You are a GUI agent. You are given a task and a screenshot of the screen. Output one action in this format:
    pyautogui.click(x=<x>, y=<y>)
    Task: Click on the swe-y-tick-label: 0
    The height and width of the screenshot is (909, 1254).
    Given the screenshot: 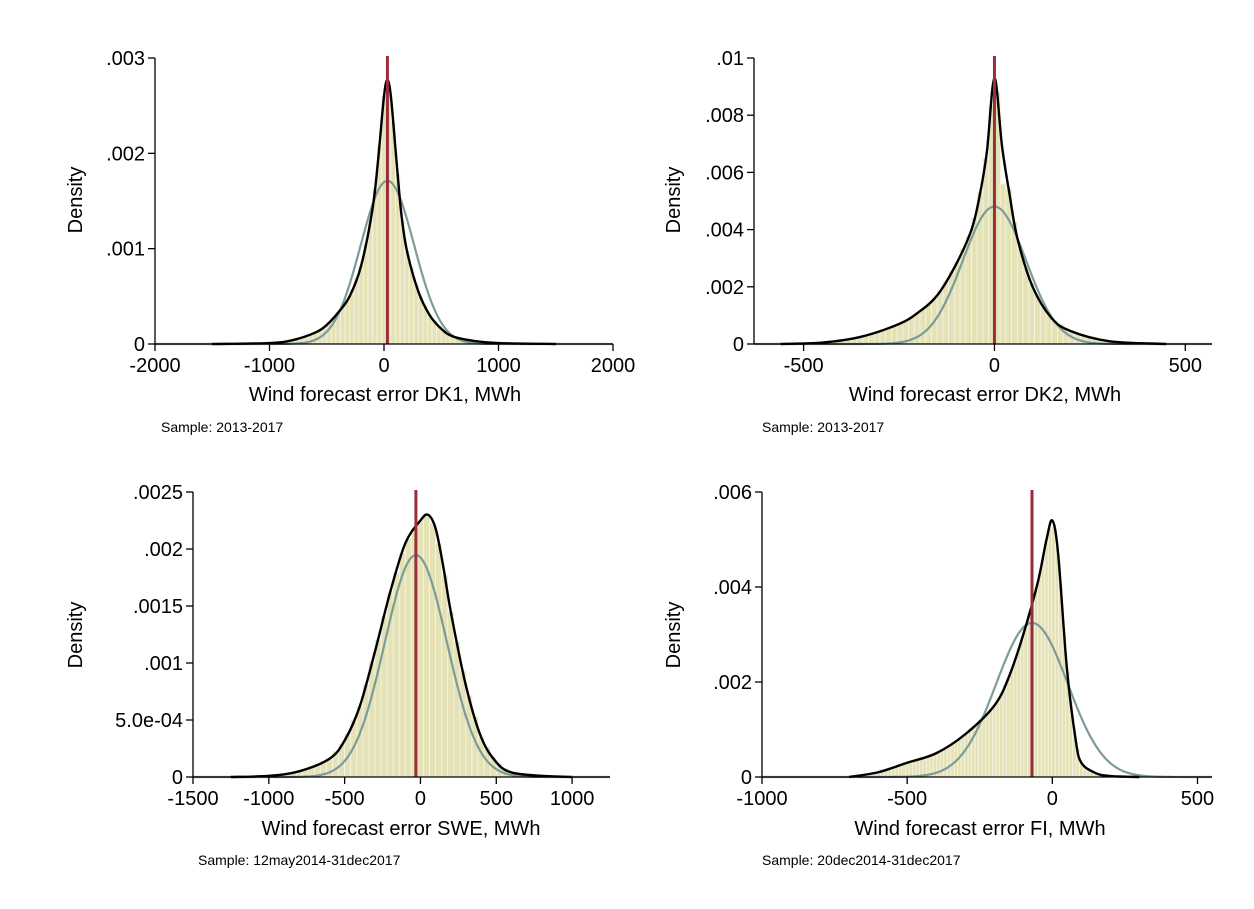 What is the action you would take?
    pyautogui.click(x=177, y=778)
    